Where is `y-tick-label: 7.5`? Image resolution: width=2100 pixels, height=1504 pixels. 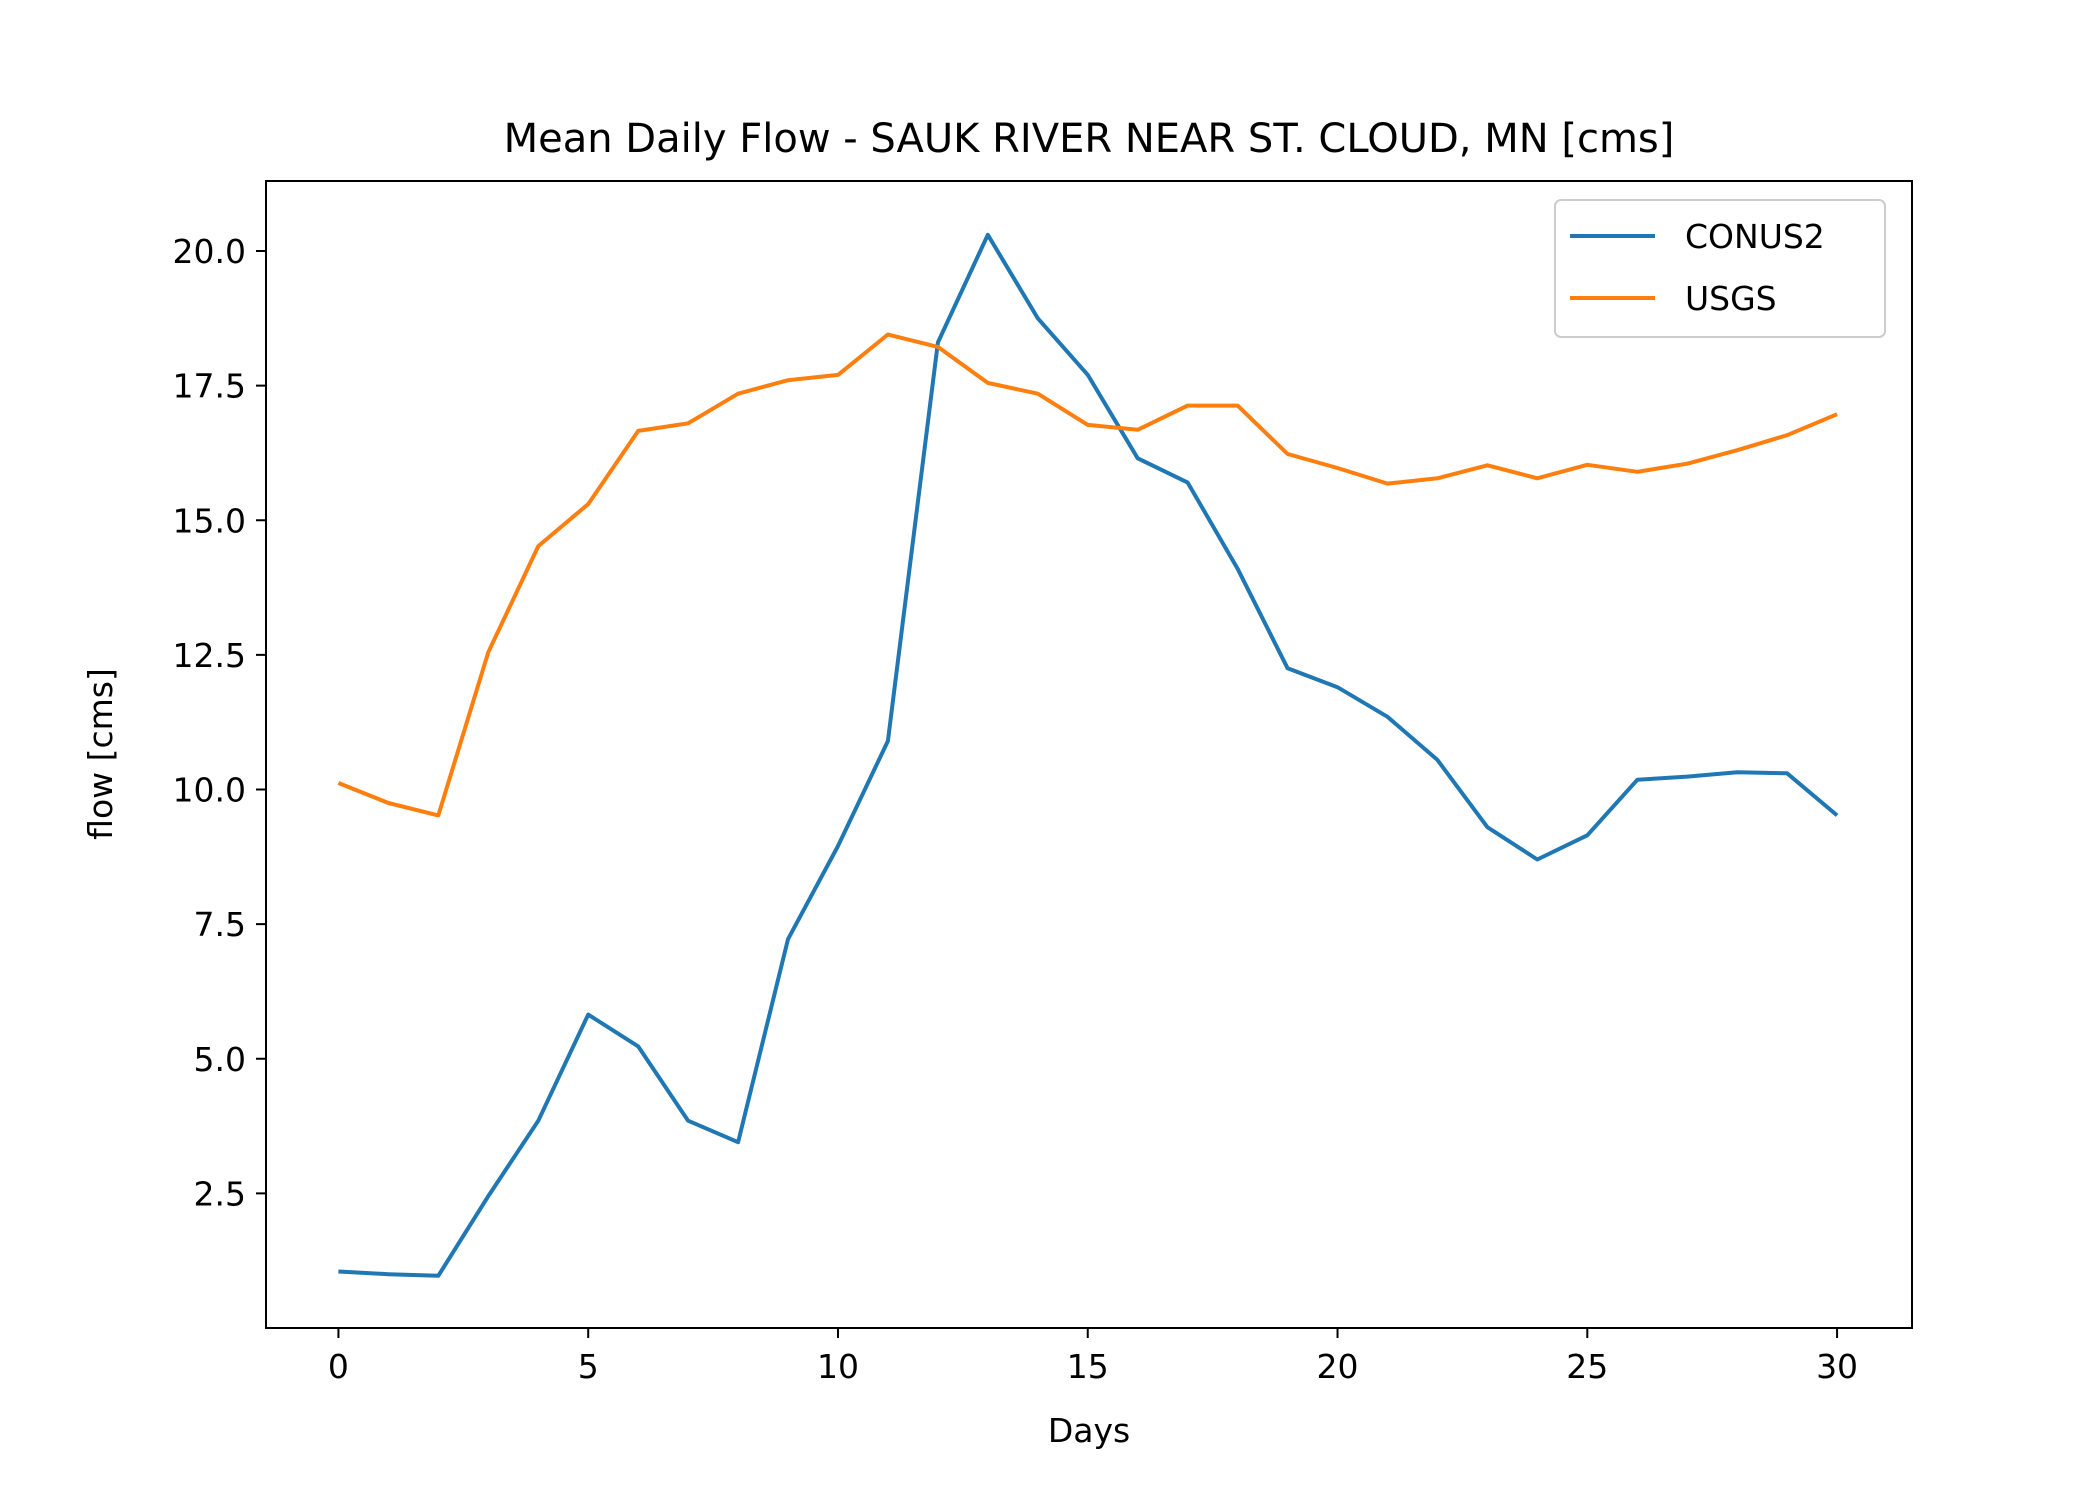
y-tick-label: 7.5 is located at coordinates (220, 924).